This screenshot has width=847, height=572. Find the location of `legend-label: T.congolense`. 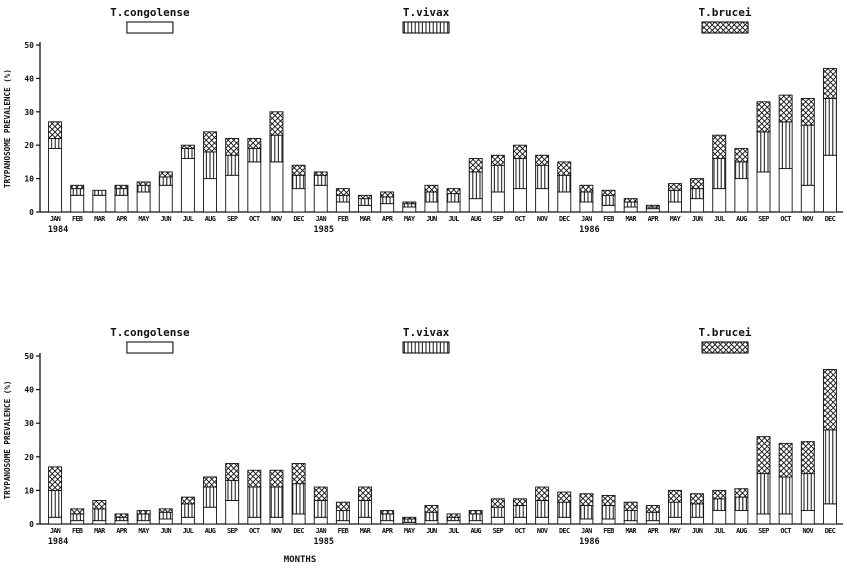

legend-label: T.congolense is located at coordinates (150, 332).